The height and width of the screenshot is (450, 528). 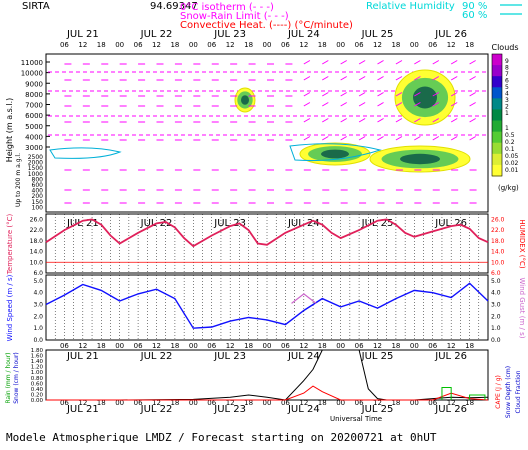 I want to click on legend-left-label: 0°C isotherm (- - -), so click(x=227, y=7).